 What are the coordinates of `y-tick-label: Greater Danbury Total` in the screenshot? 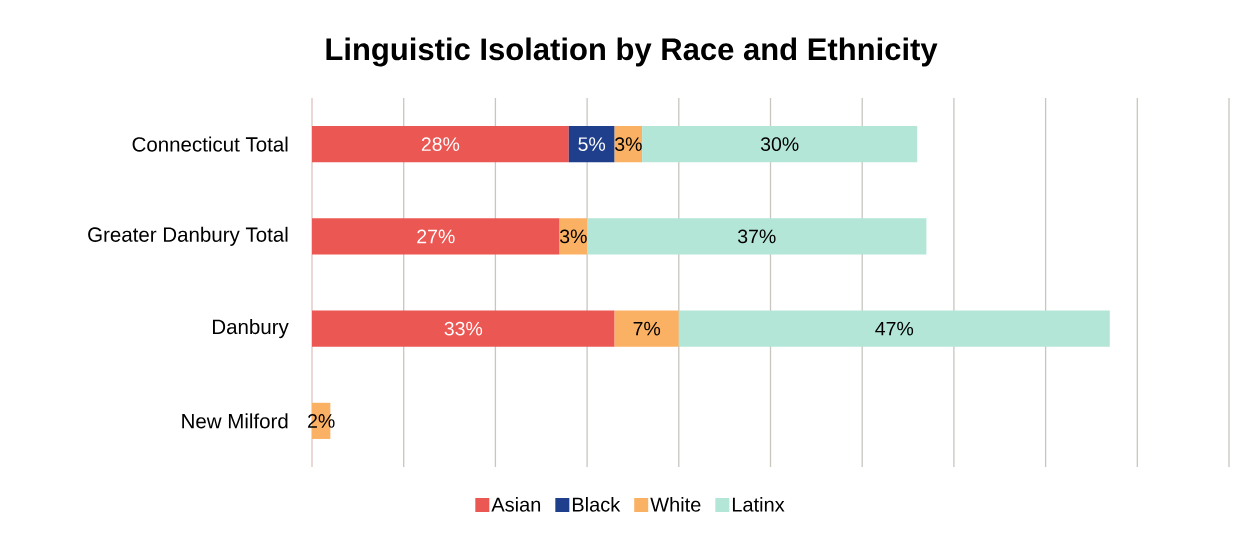 It's located at (188, 236).